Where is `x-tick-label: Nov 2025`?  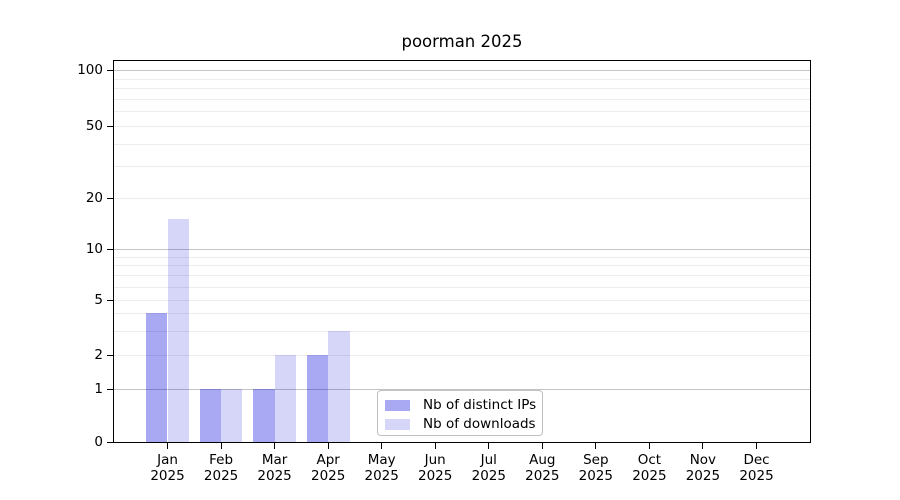
x-tick-label: Nov 2025 is located at coordinates (703, 468).